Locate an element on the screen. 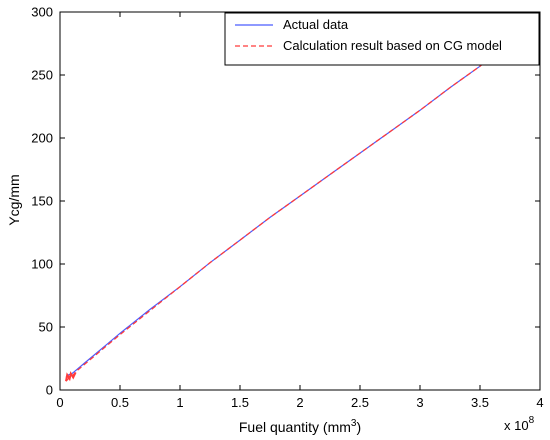 The height and width of the screenshot is (440, 550). x-axis-title-suffix: ) is located at coordinates (358, 427).